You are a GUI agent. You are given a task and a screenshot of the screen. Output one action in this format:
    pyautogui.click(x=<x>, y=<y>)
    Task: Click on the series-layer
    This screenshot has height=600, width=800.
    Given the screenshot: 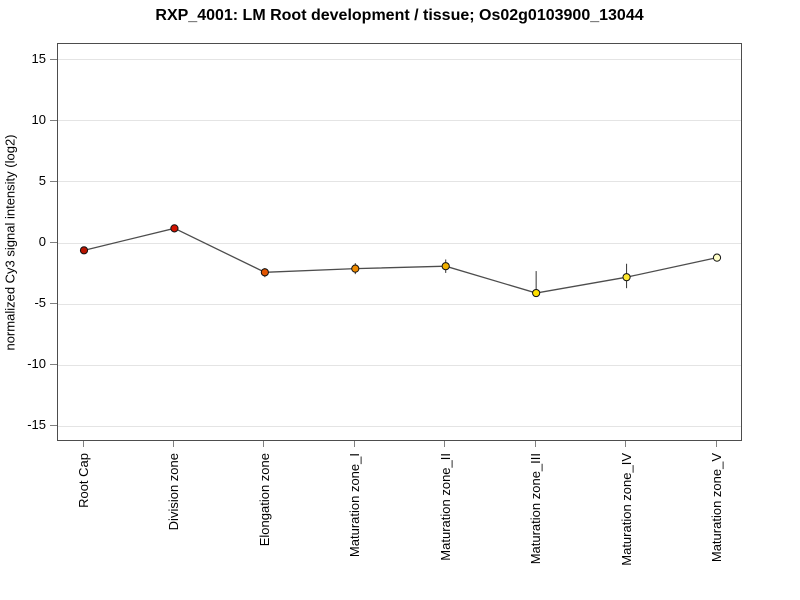 What is the action you would take?
    pyautogui.click(x=400, y=261)
    